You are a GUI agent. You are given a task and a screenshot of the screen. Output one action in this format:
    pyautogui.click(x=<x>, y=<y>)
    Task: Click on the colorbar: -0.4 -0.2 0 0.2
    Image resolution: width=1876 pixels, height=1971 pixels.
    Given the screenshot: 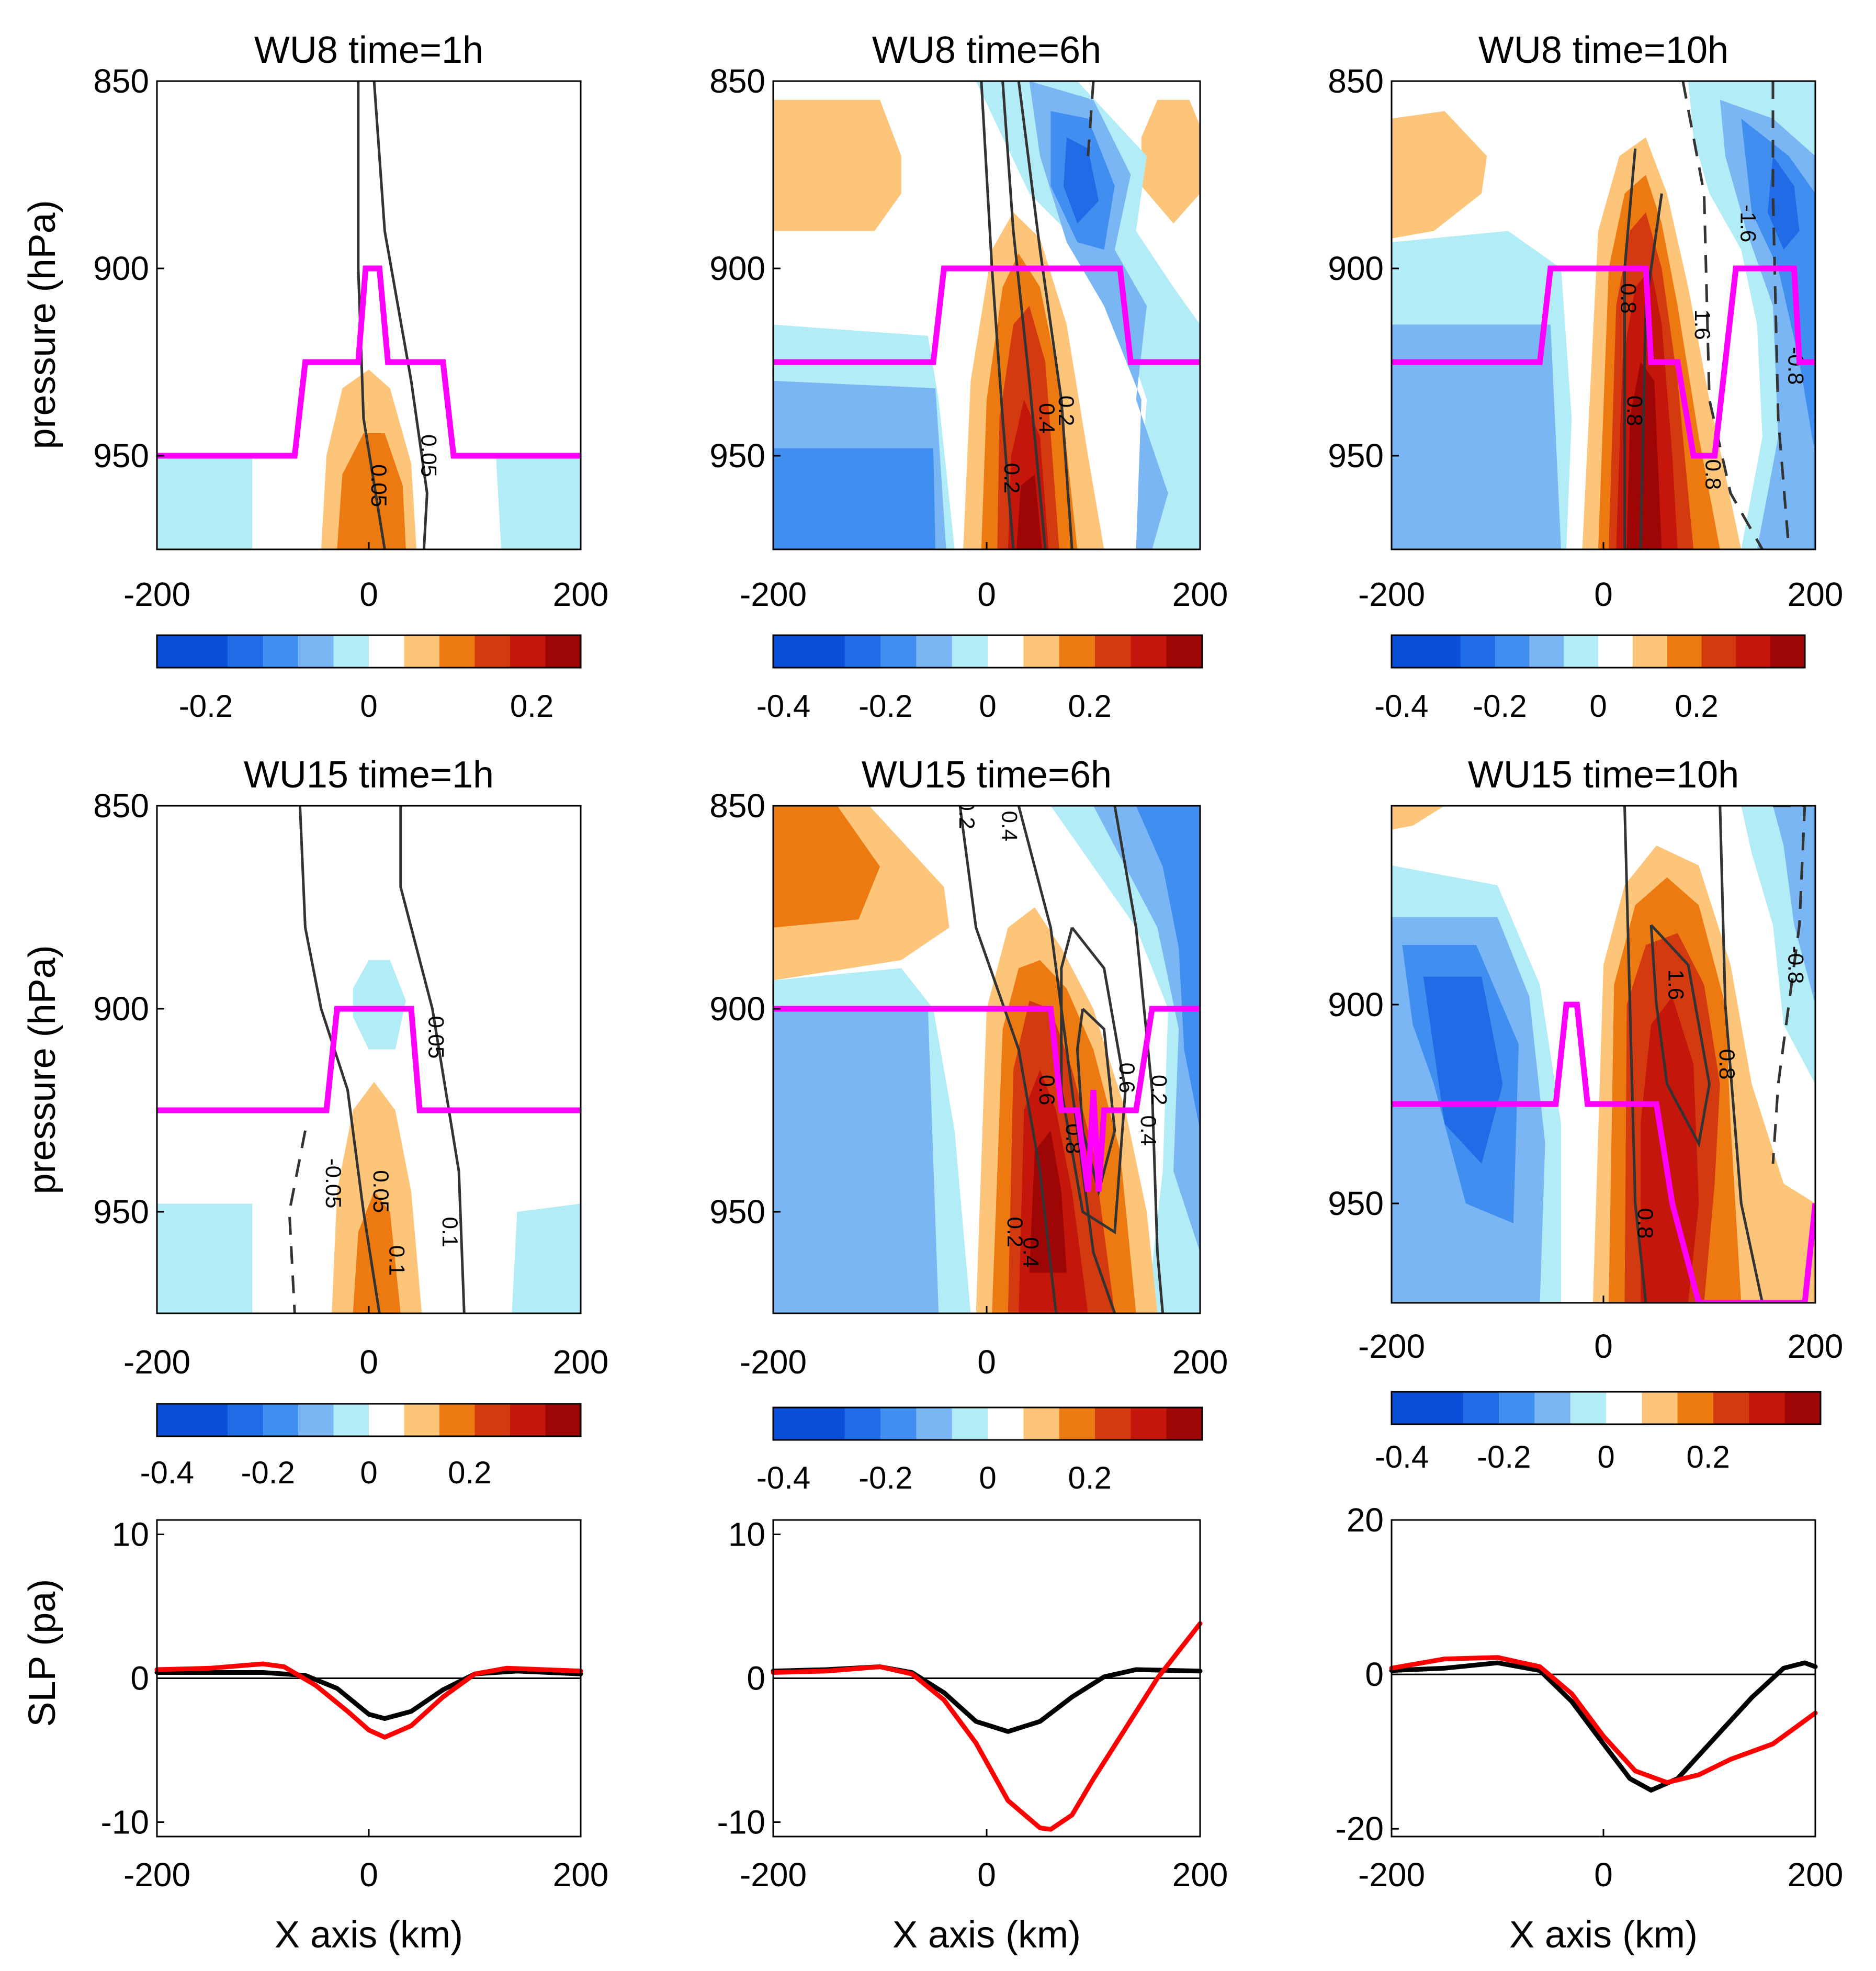 What is the action you would take?
    pyautogui.click(x=361, y=1446)
    